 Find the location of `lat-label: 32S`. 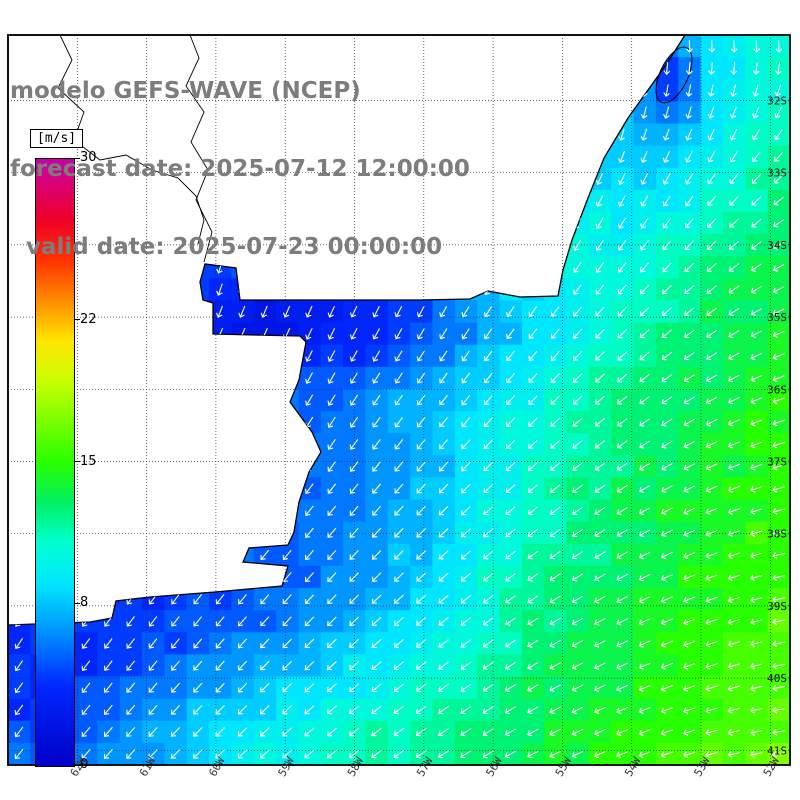

lat-label: 32S is located at coordinates (777, 101).